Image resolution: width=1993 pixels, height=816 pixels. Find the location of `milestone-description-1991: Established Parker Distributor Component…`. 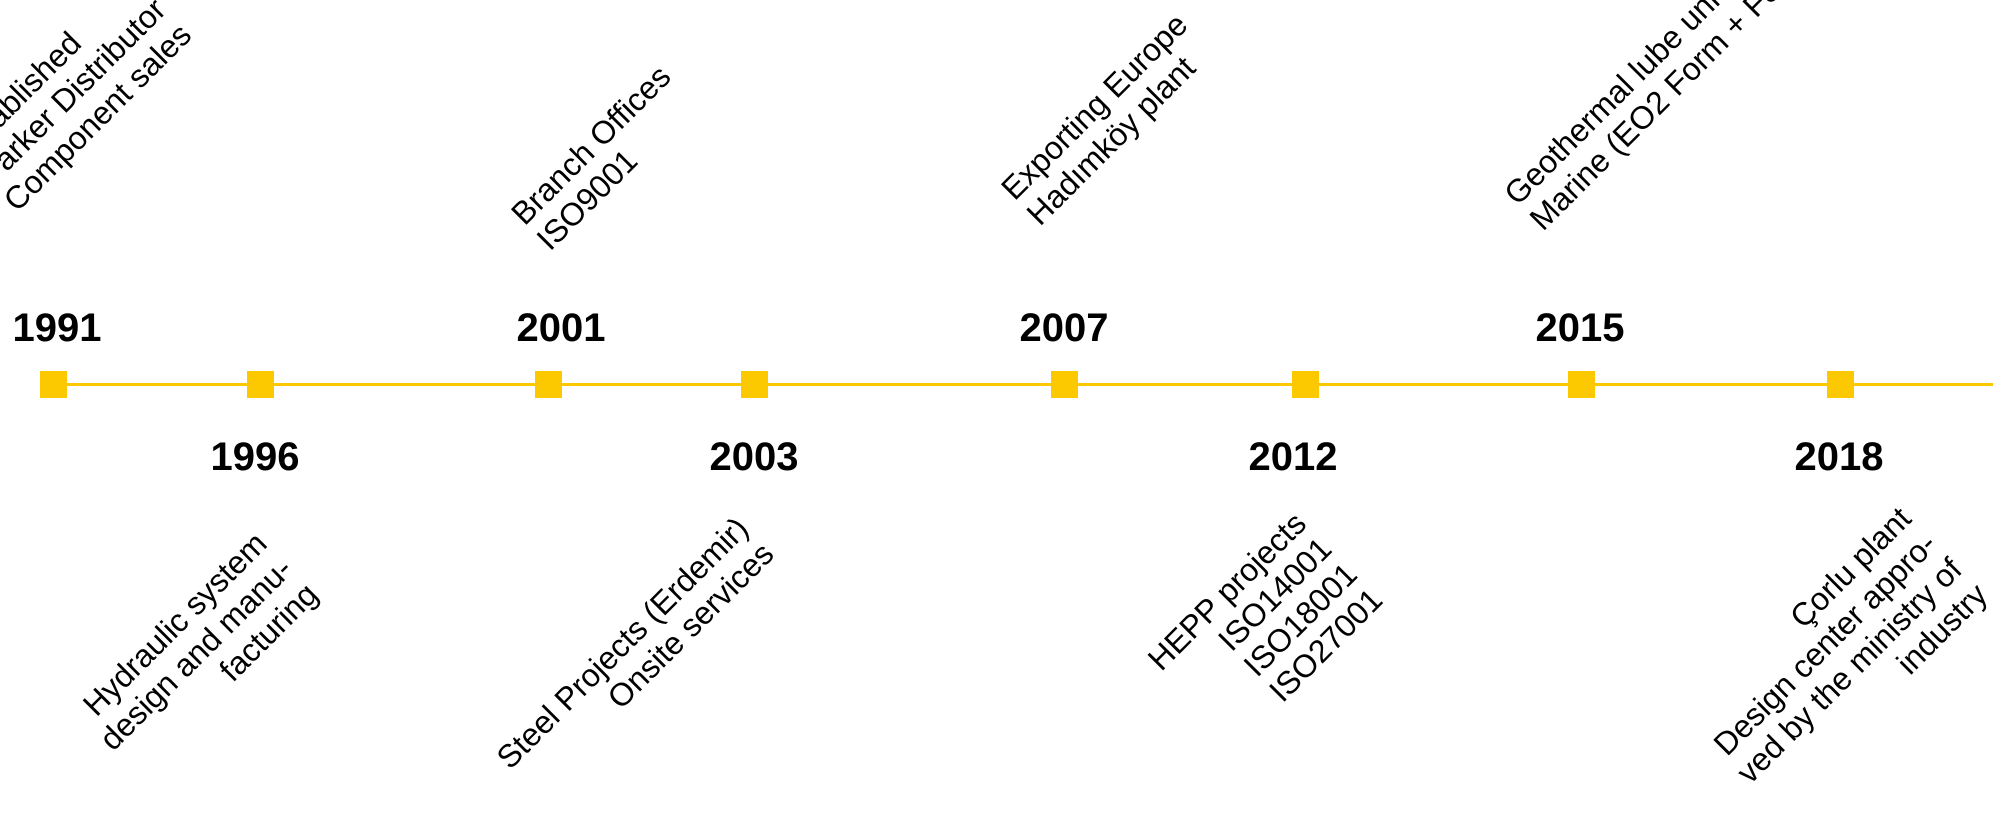

milestone-description-1991: Established Parker Distributor Component… is located at coordinates (99, 109).